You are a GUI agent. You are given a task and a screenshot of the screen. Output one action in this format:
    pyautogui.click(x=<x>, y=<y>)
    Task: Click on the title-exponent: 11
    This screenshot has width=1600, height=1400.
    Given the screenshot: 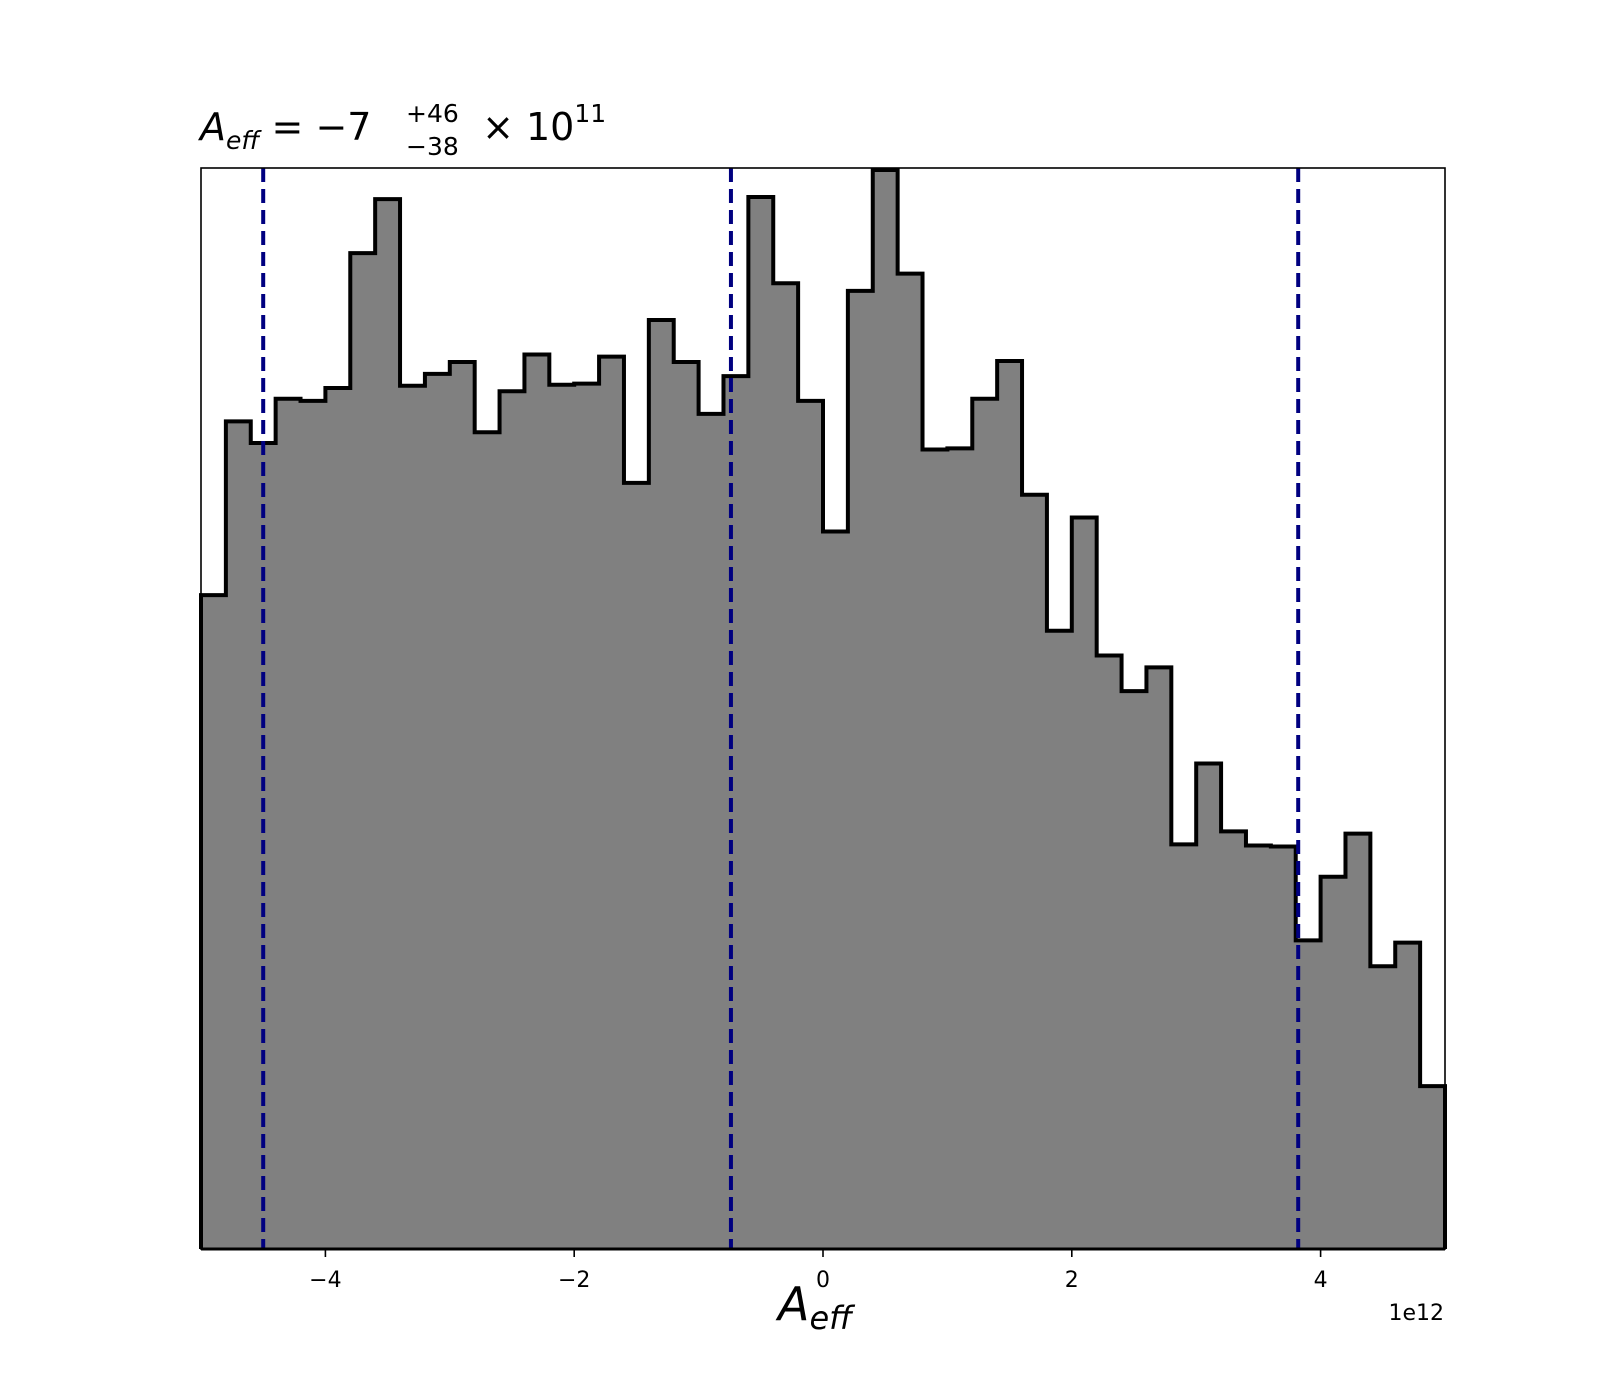 What is the action you would take?
    pyautogui.click(x=590, y=113)
    